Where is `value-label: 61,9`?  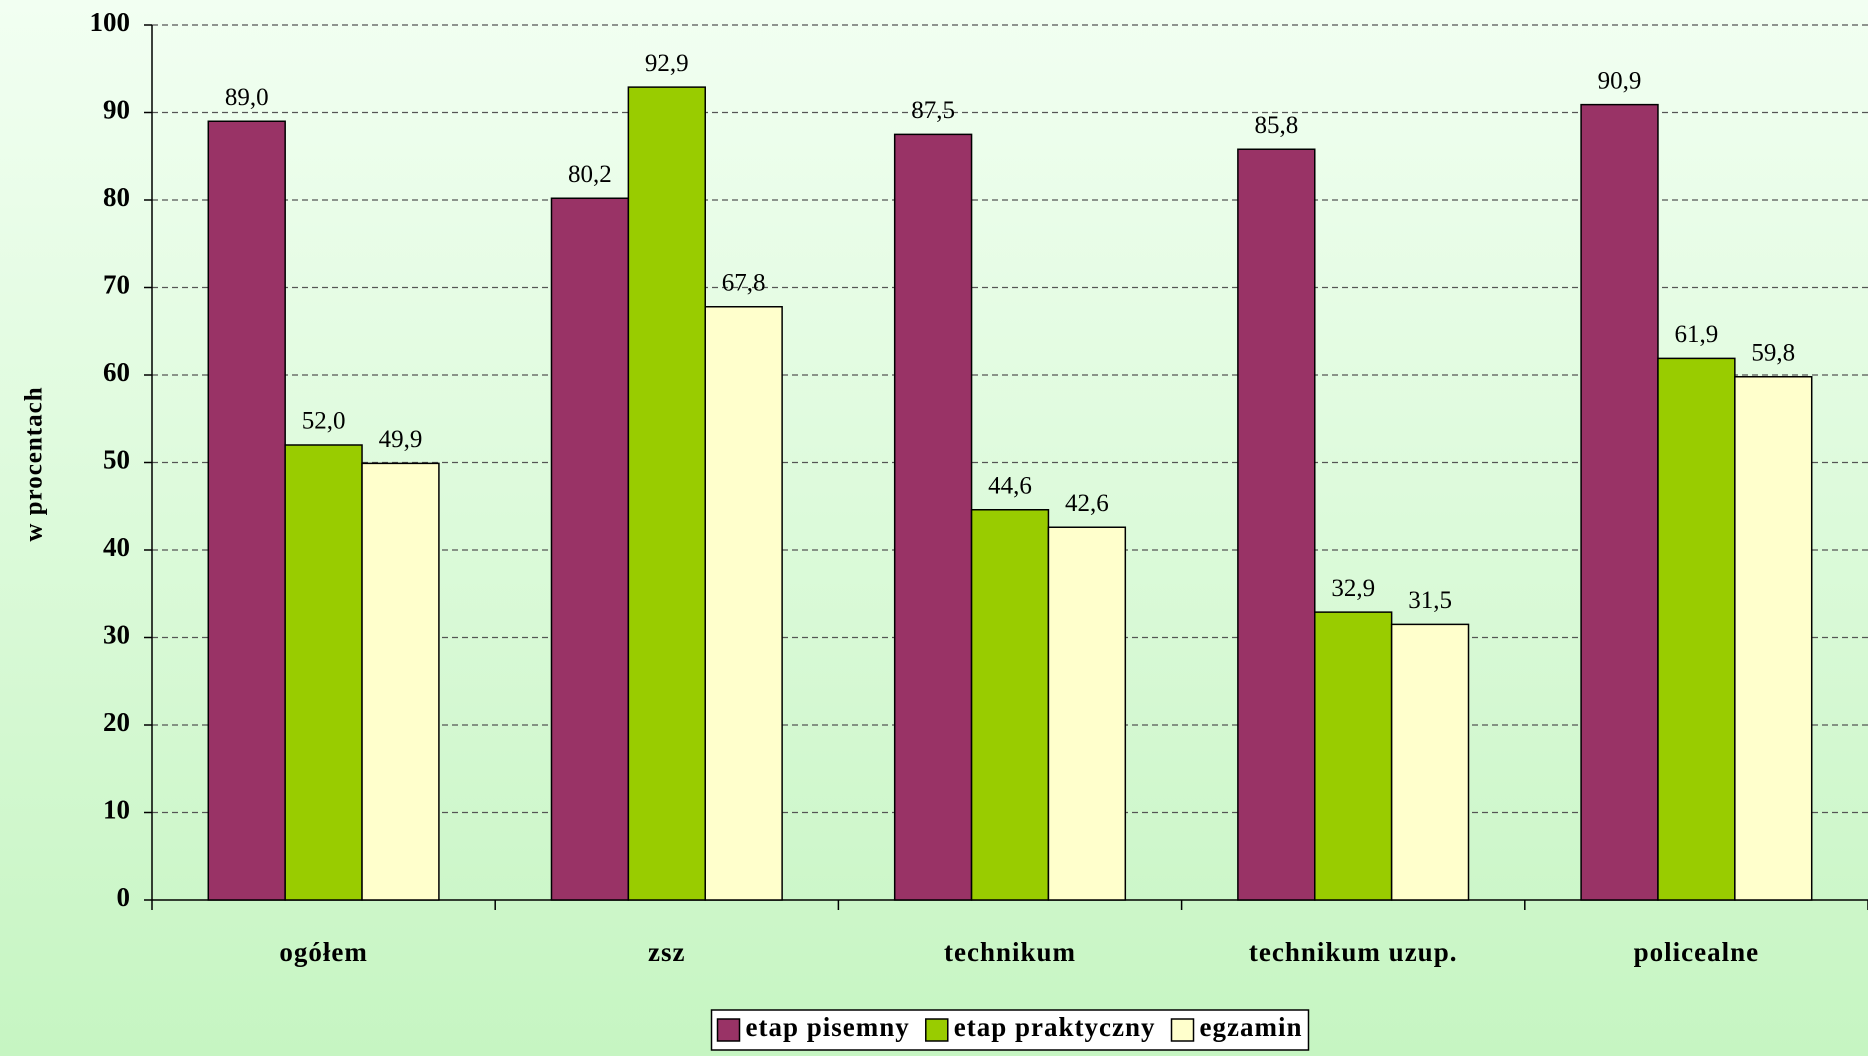
value-label: 61,9 is located at coordinates (1697, 334).